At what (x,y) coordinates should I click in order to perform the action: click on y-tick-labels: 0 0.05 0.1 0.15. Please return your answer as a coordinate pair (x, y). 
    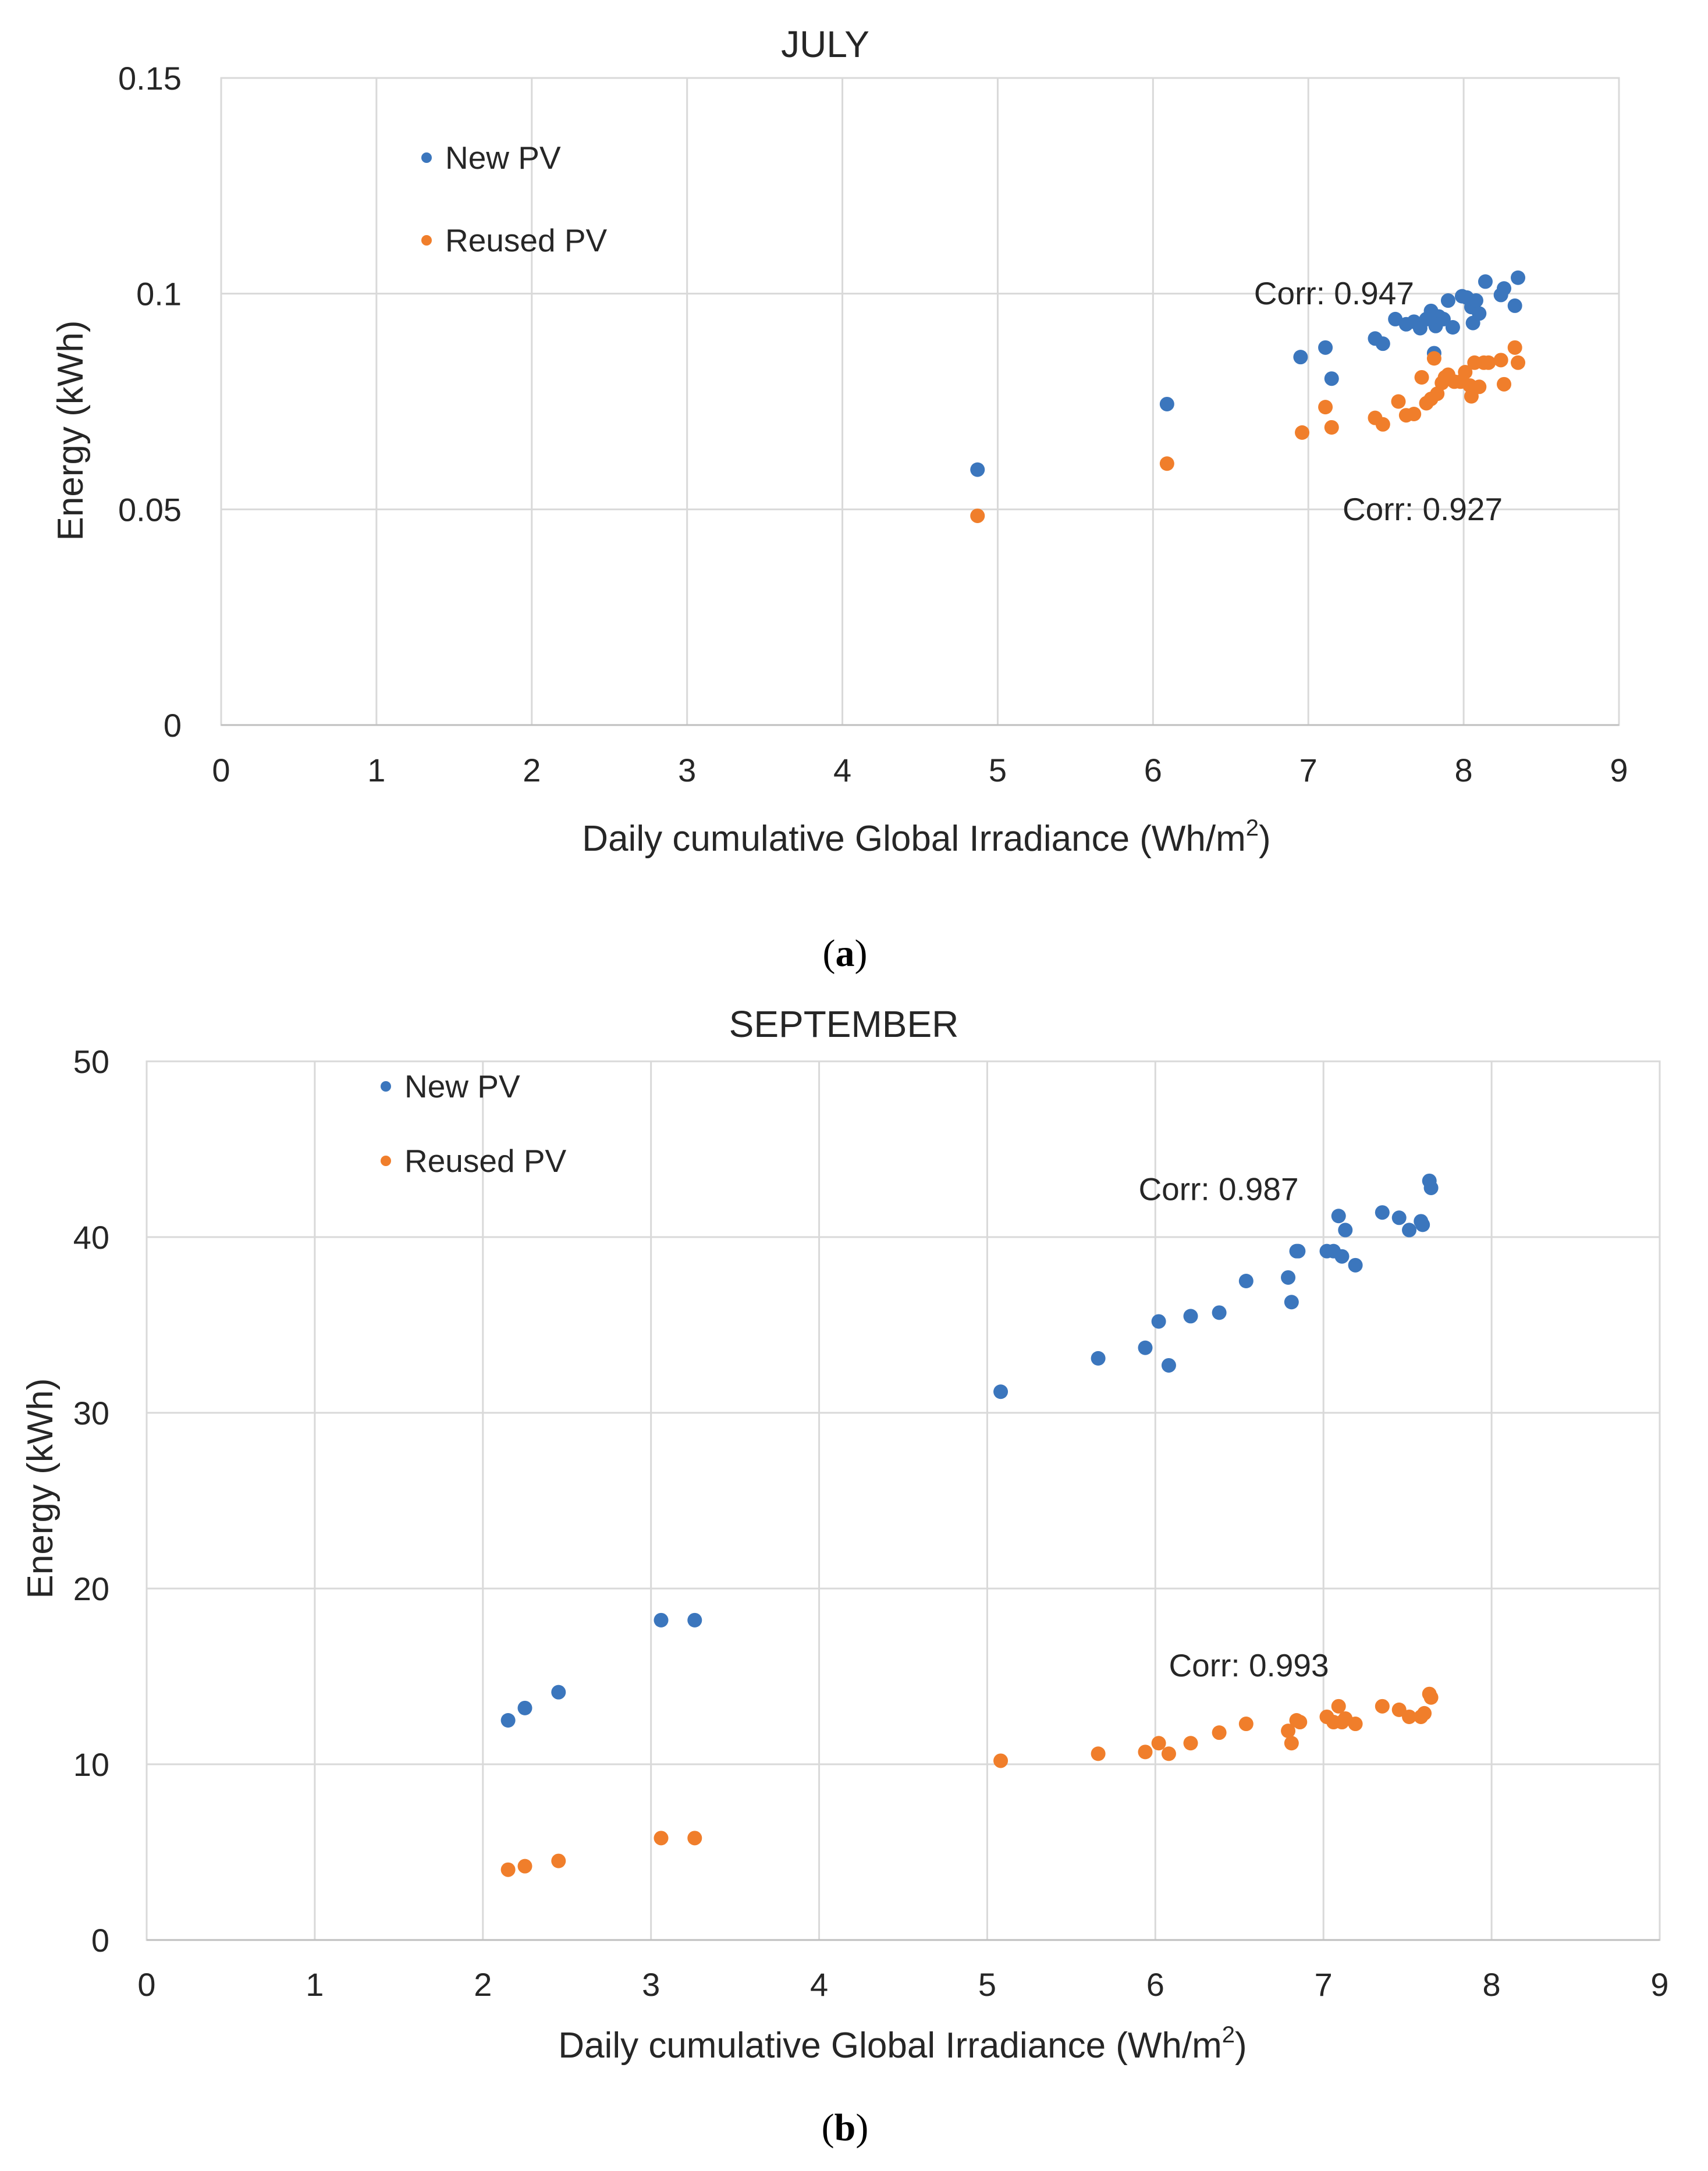
    Looking at the image, I should click on (150, 402).